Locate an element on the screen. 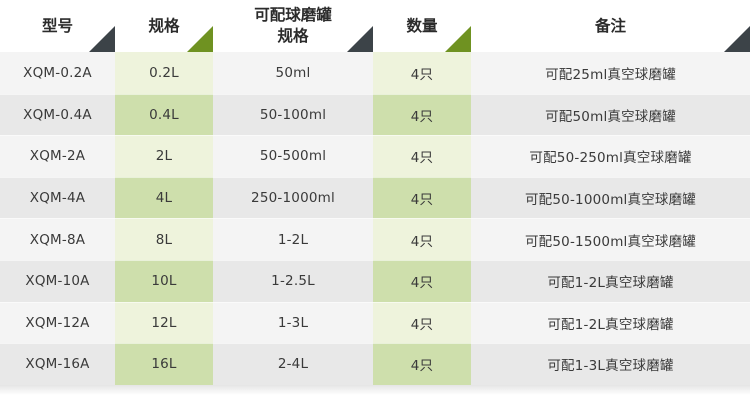  table-row: XQM-4A 4L 250-1000ml 4只 可配50-1000ml真空球磨罐 is located at coordinates (375, 197).